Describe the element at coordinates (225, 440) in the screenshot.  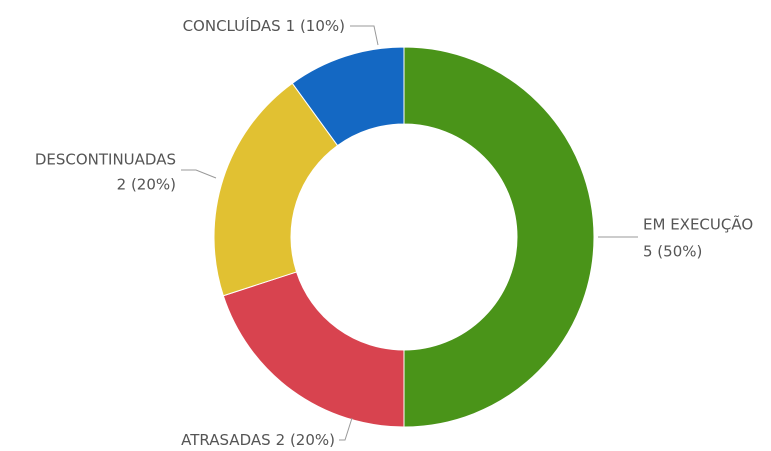
I see `category-label: ATRASADAS` at that location.